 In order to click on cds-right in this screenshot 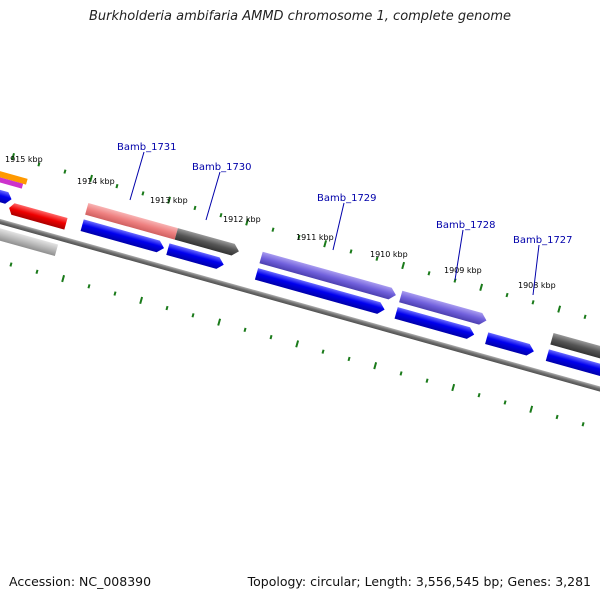, I will do `click(572, 365)`.